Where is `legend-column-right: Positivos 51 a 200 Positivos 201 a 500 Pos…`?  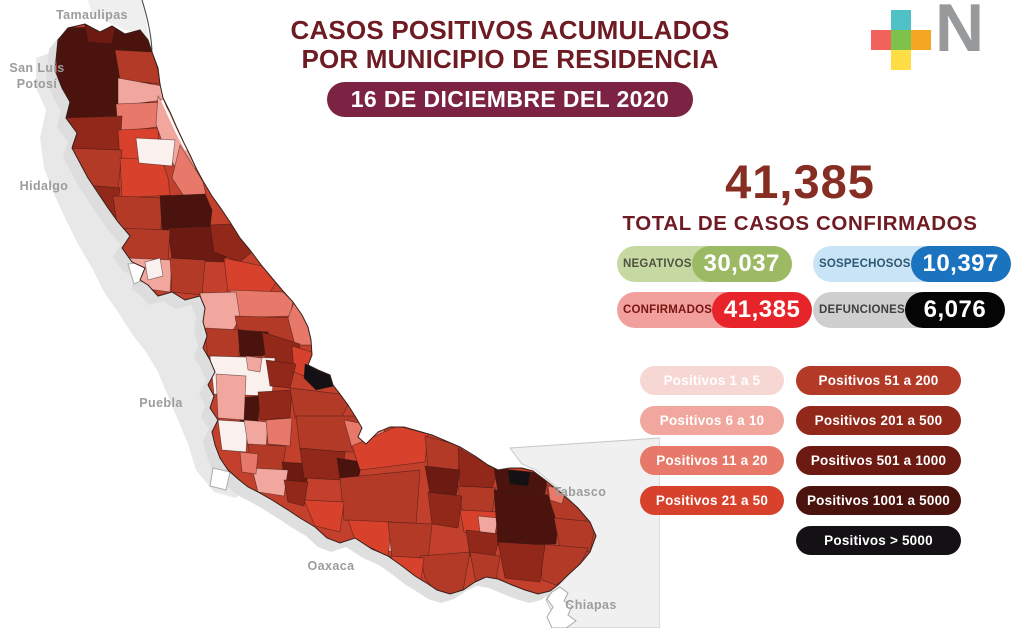
legend-column-right: Positivos 51 a 200 Positivos 201 a 500 Pos… is located at coordinates (878, 460).